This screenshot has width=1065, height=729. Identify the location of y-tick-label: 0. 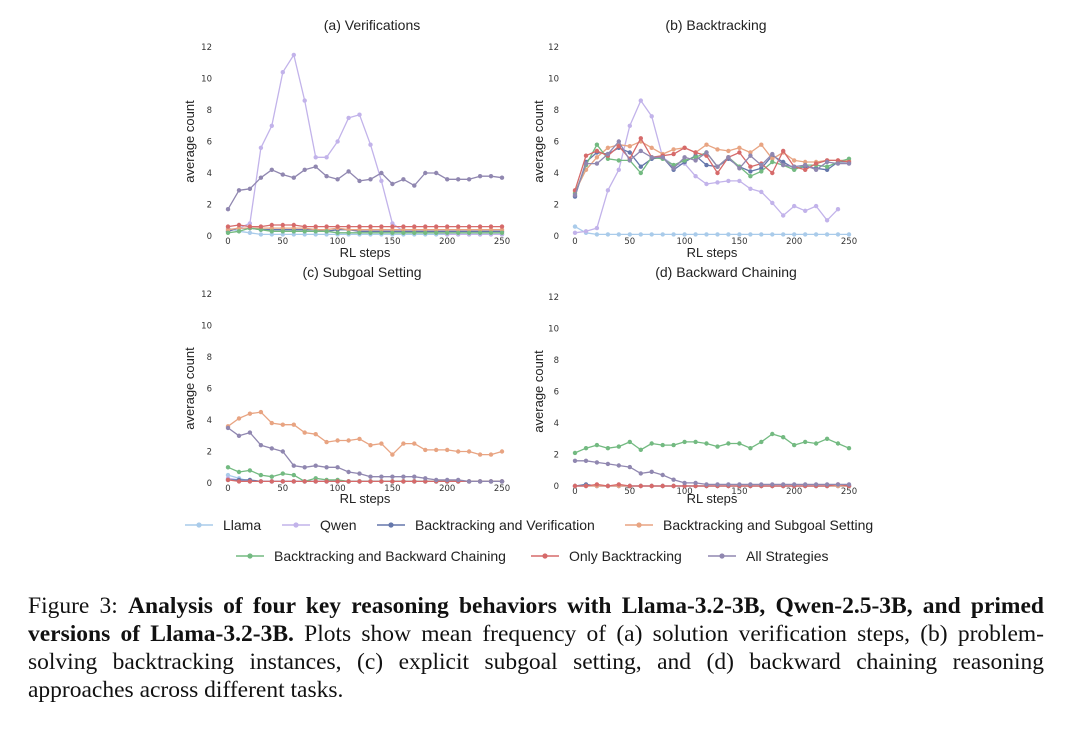
(556, 487).